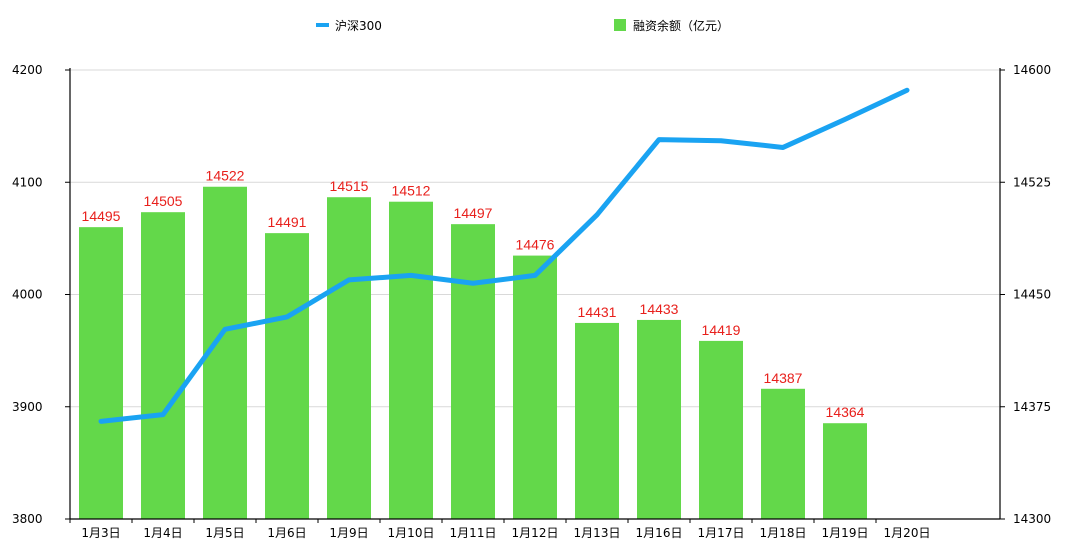 This screenshot has height=554, width=1080. Describe the element at coordinates (411, 191) in the screenshot. I see `bar-value-label: 14512` at that location.